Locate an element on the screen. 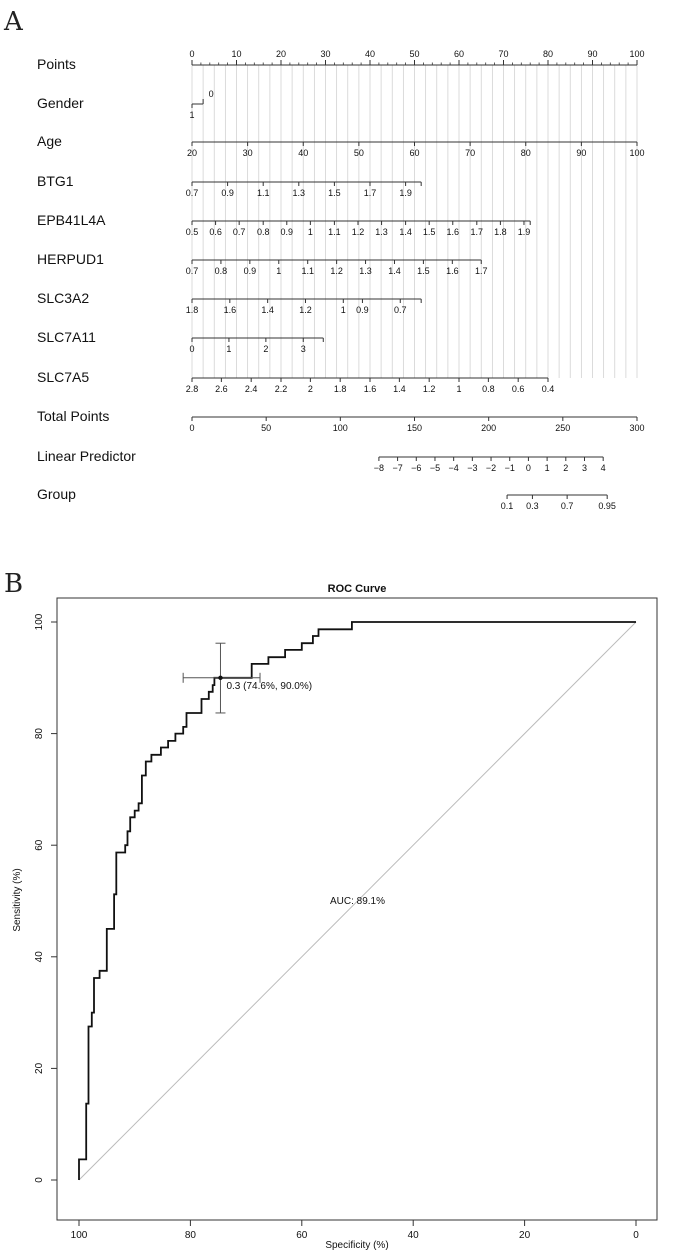 This screenshot has width=685, height=1254. nomogram-tick-label: 0.4 is located at coordinates (548, 389).